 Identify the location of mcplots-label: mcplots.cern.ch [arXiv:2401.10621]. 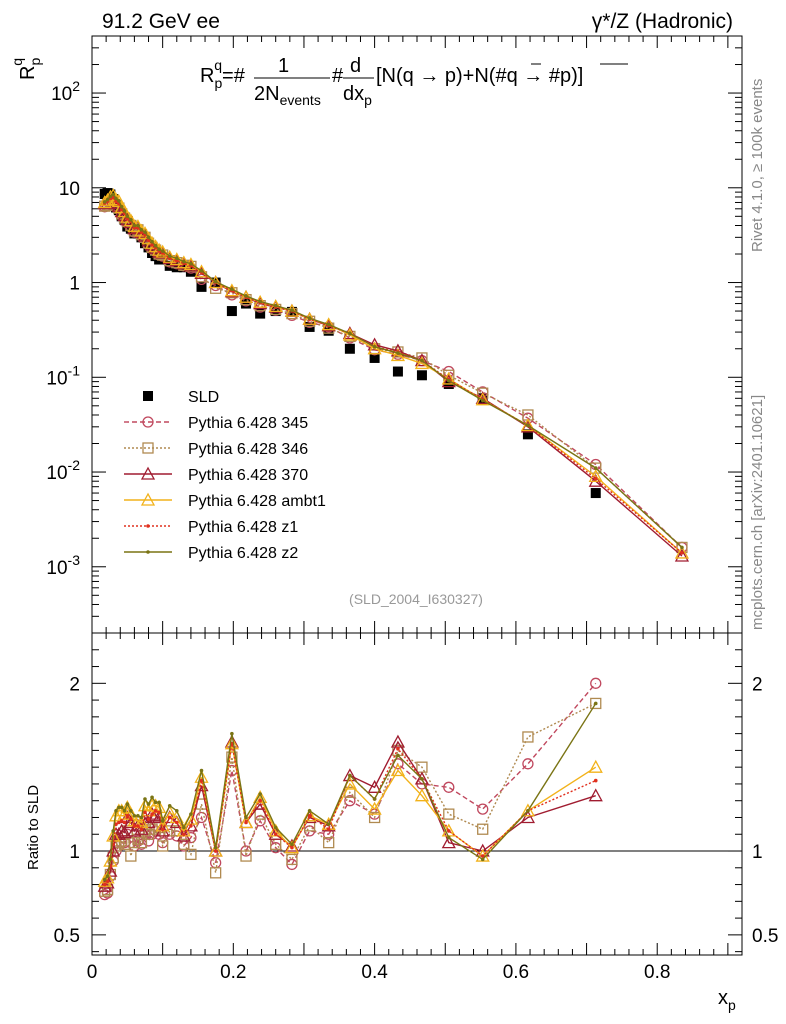
(757, 512).